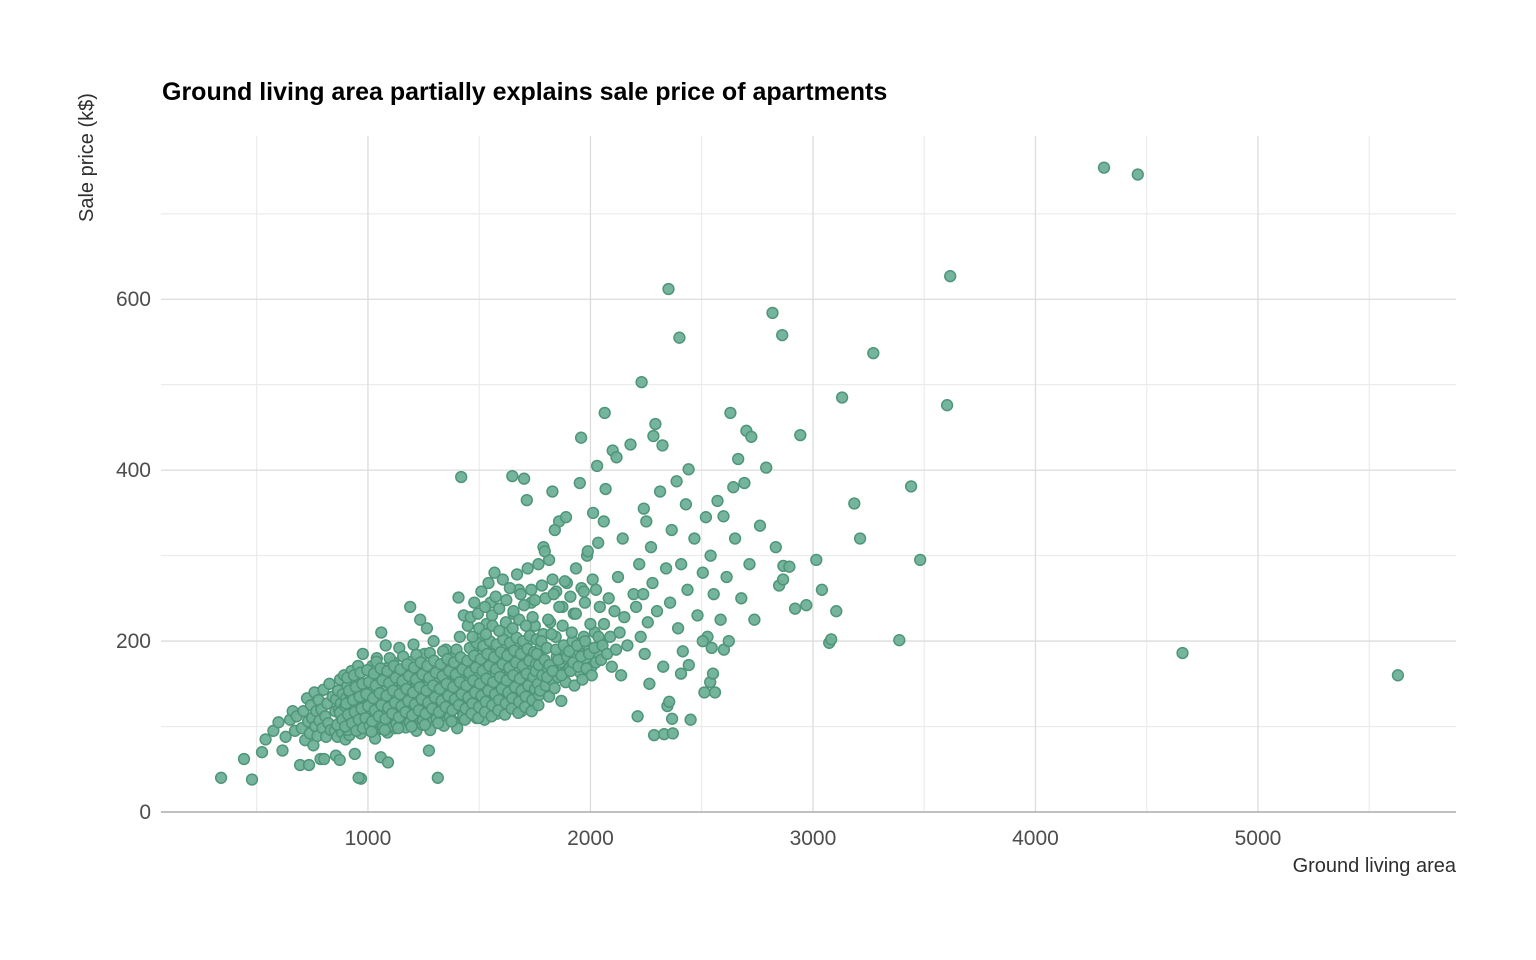  I want to click on x-tick-label: 5000, so click(1258, 838).